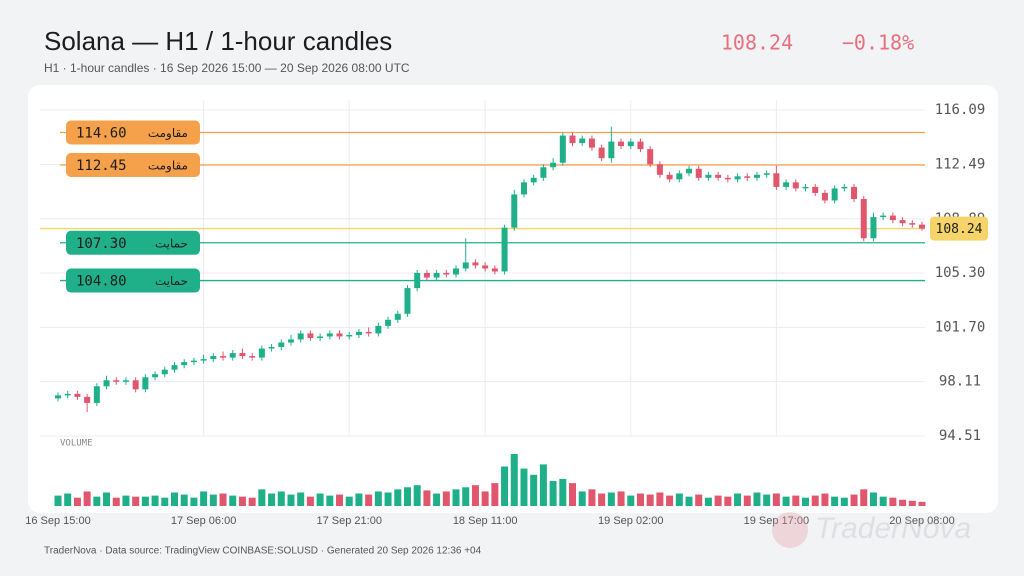 The width and height of the screenshot is (1024, 576). Describe the element at coordinates (76, 444) in the screenshot. I see `volume-label: VOLUME` at that location.